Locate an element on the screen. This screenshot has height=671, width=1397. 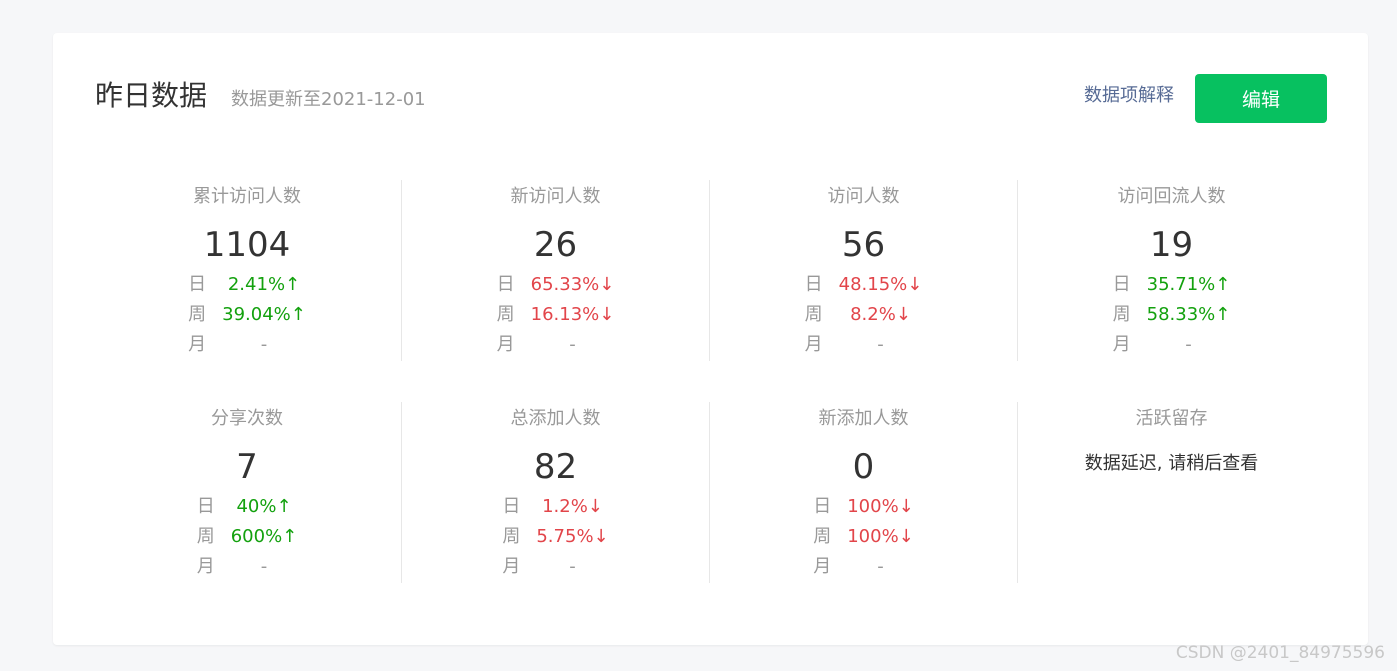
metric-value: 26 is located at coordinates (555, 245).